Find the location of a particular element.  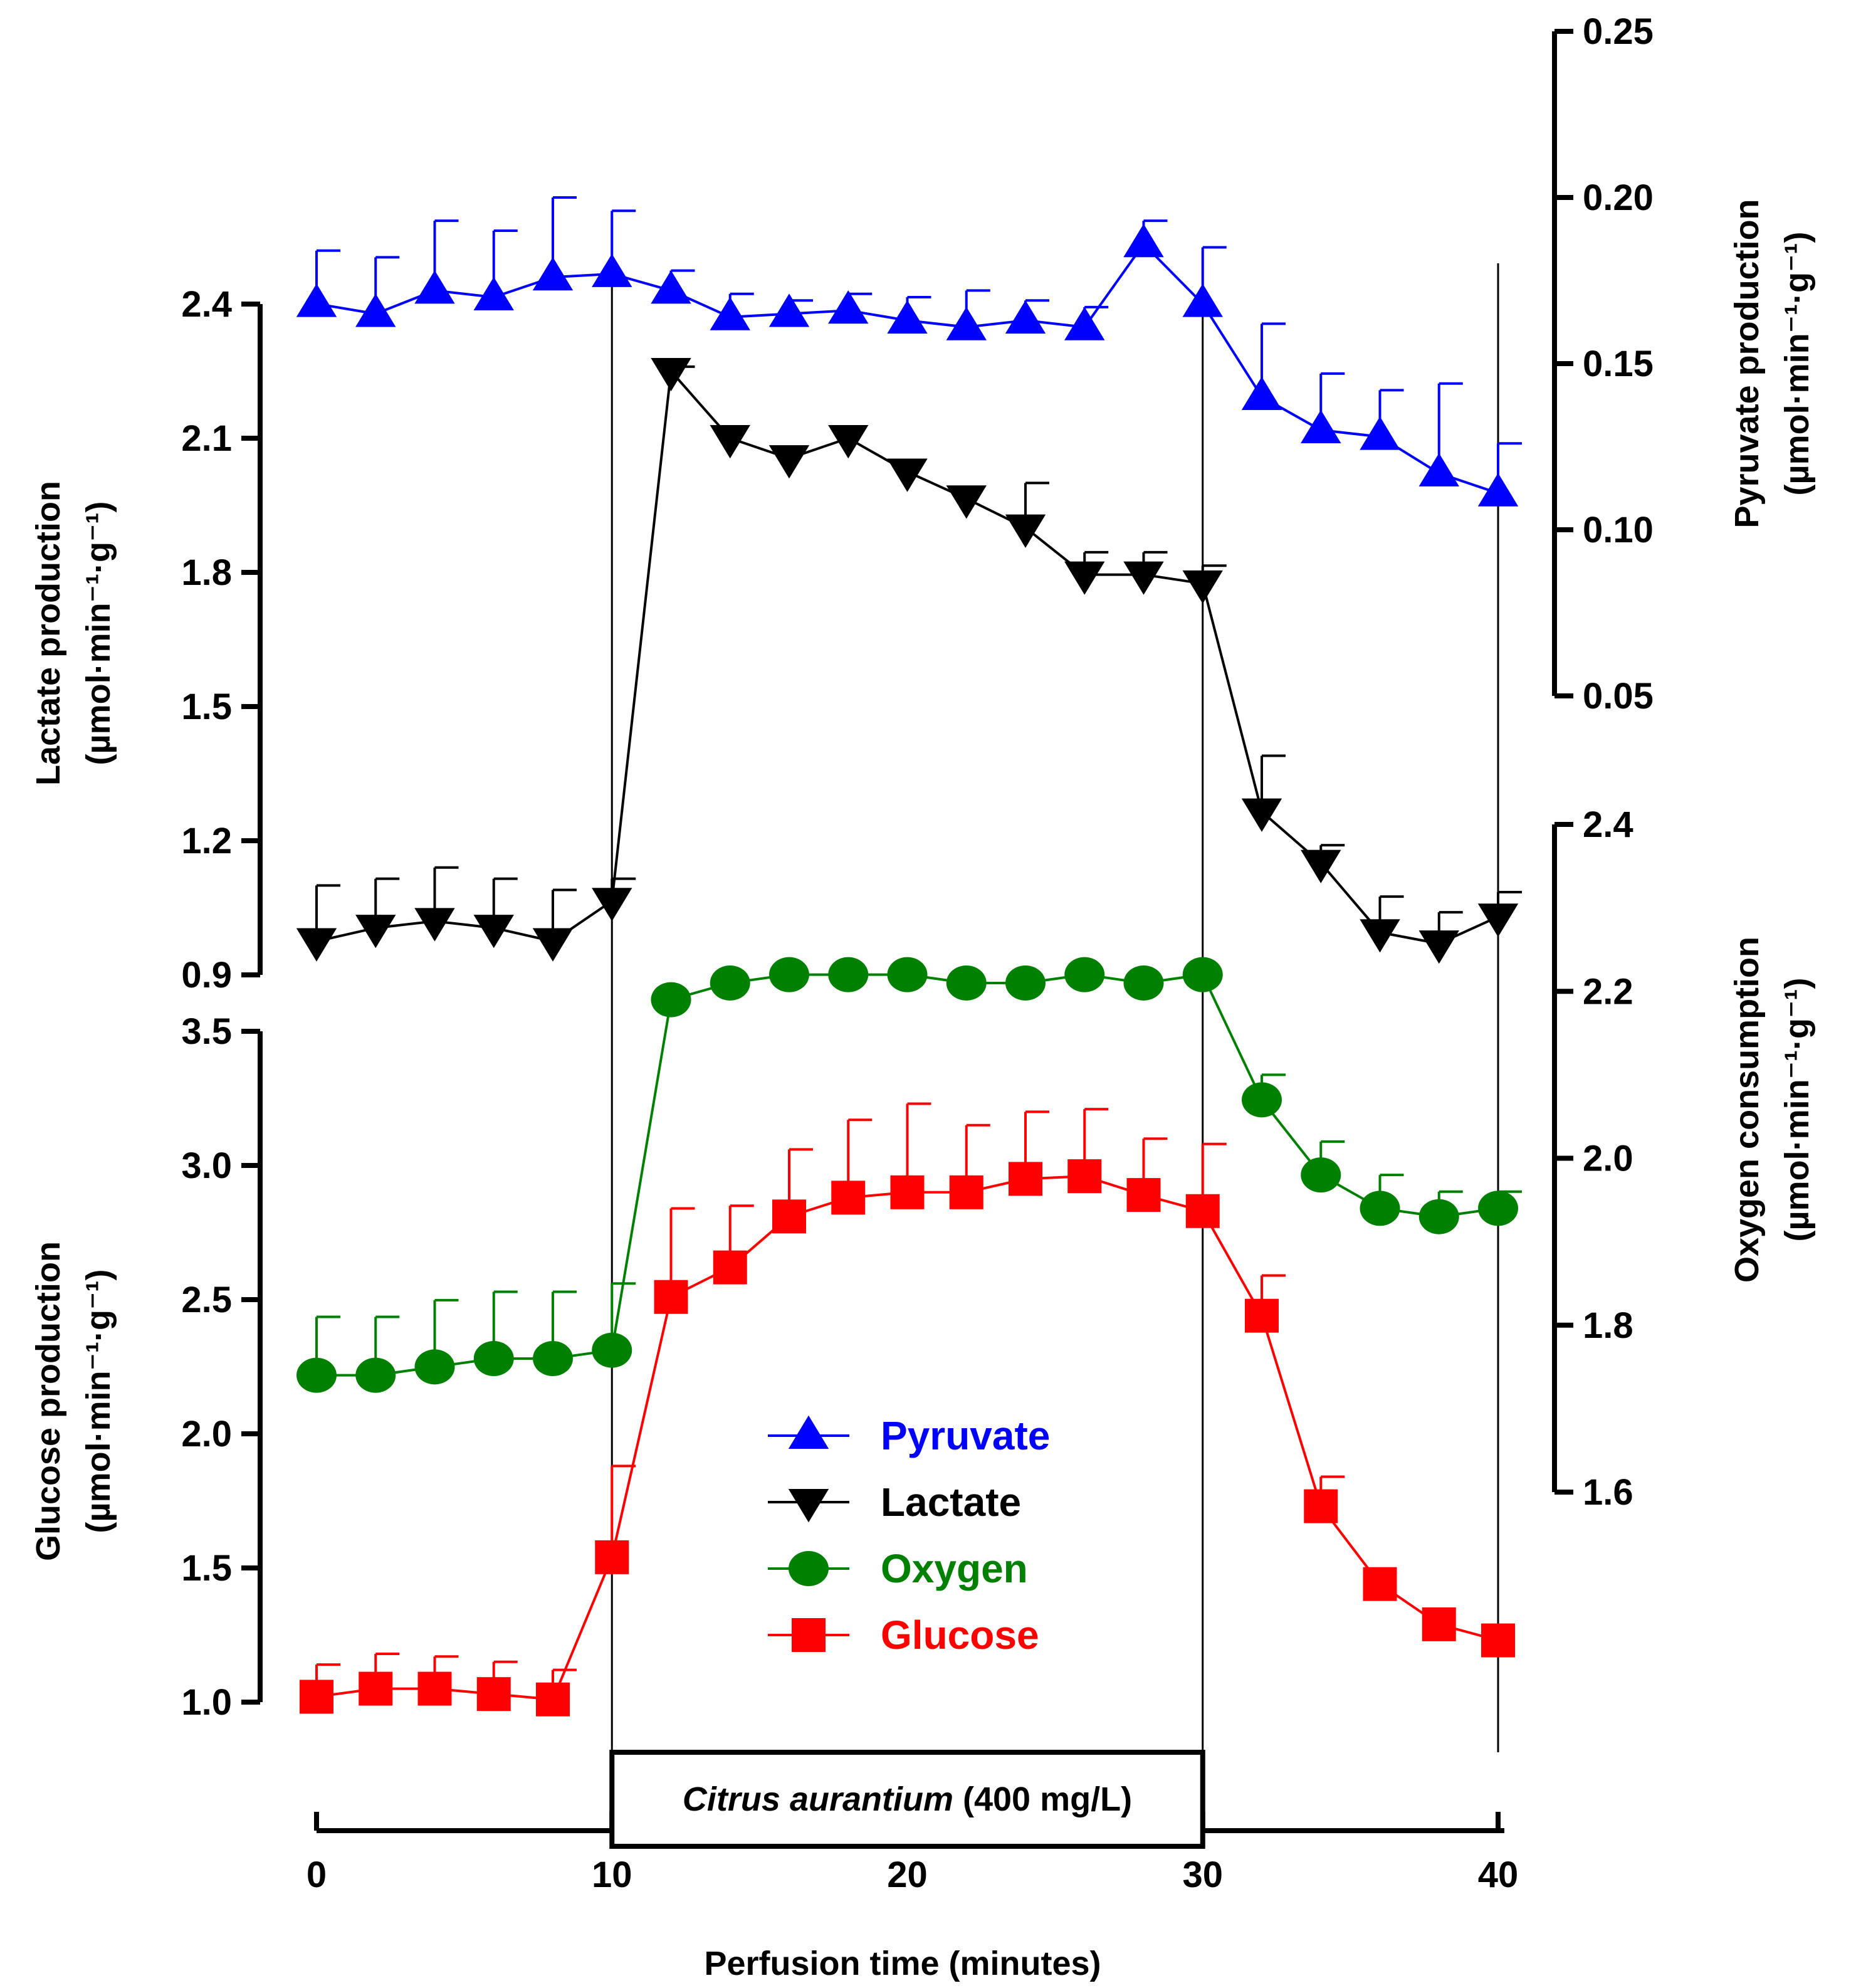

x-axis-title: Perfusion time (minutes) is located at coordinates (902, 1963).